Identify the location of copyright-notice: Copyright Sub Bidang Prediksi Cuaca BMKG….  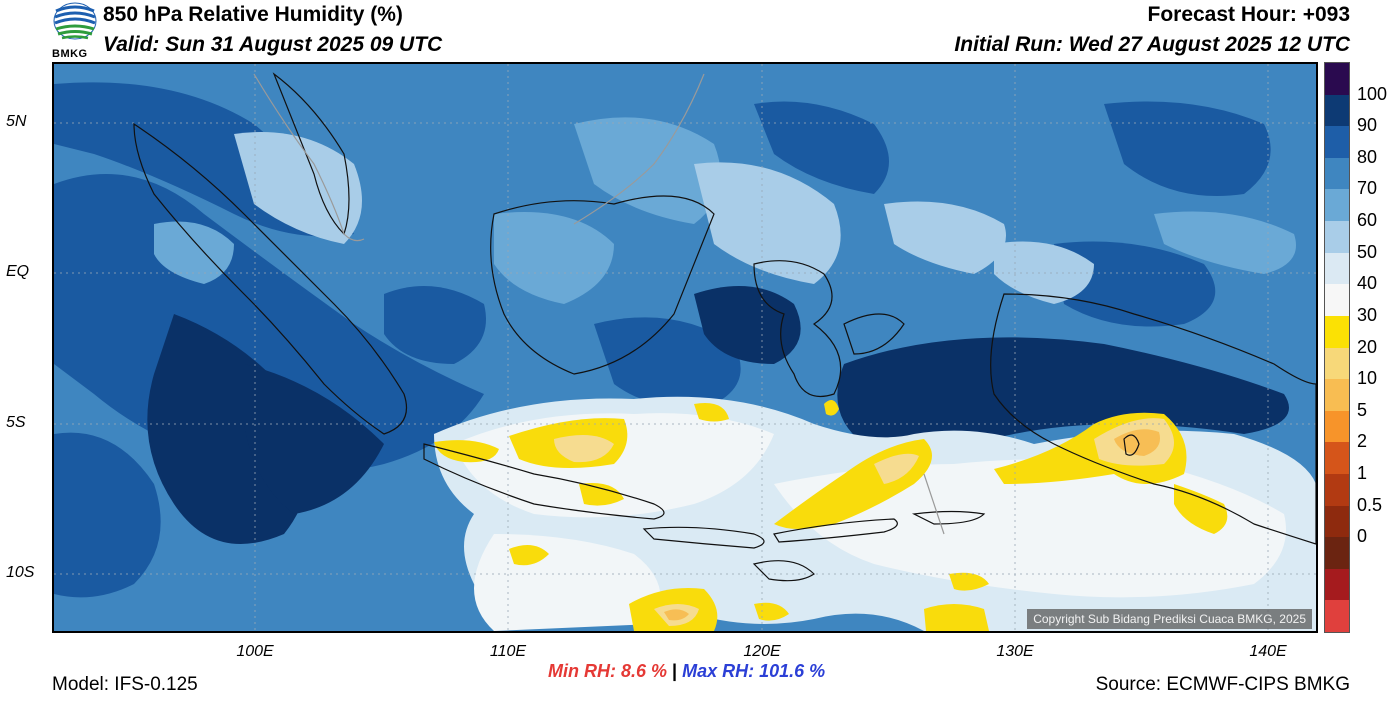
(1169, 619).